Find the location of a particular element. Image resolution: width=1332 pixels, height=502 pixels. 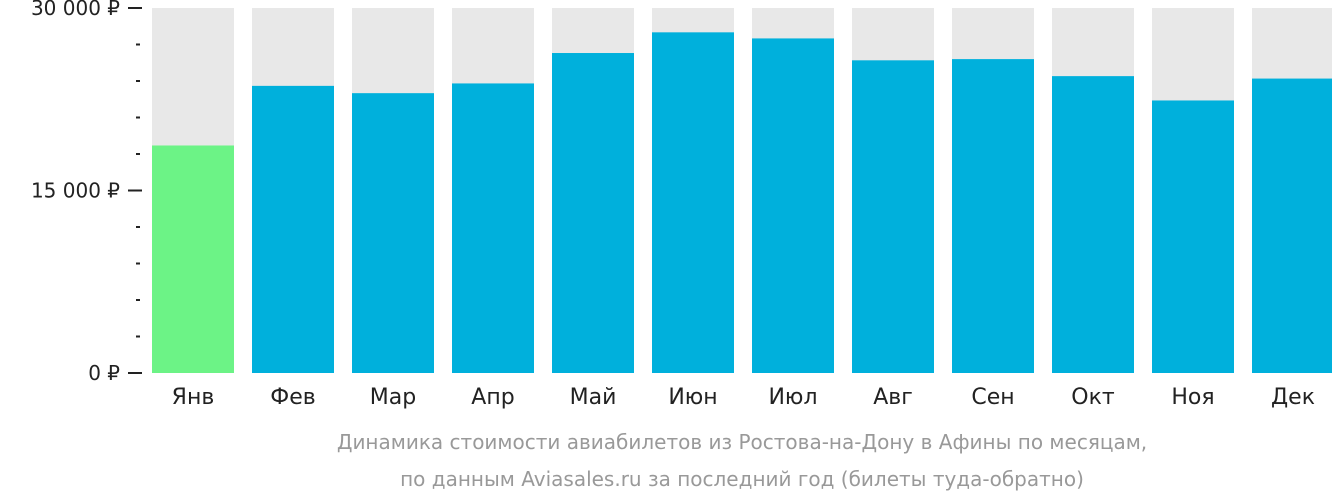

x-axis-month-label: Авг is located at coordinates (893, 397).